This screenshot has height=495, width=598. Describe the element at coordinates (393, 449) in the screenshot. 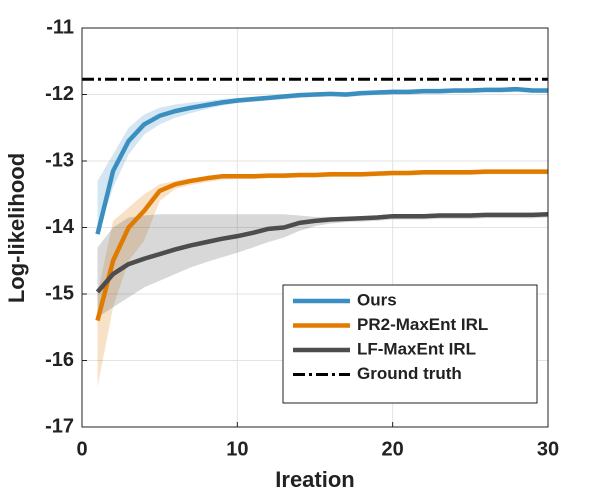

I see `x-tick-label: 20` at that location.